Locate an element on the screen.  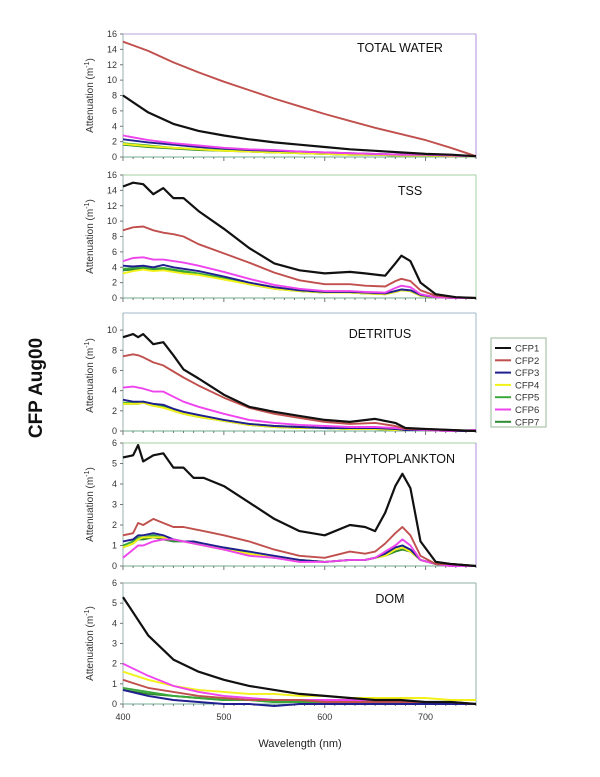
legend-label: CFP7 is located at coordinates (527, 422).